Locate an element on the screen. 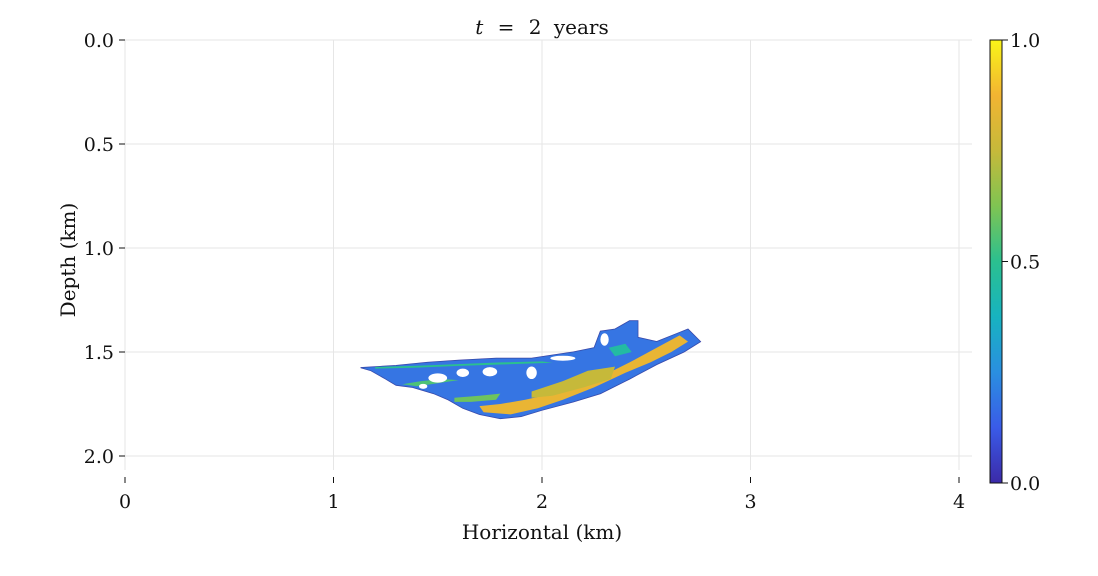 The height and width of the screenshot is (576, 1098). y-axis: 0.0 0.5 1.0 1.5 2.0 is located at coordinates (104, 249).